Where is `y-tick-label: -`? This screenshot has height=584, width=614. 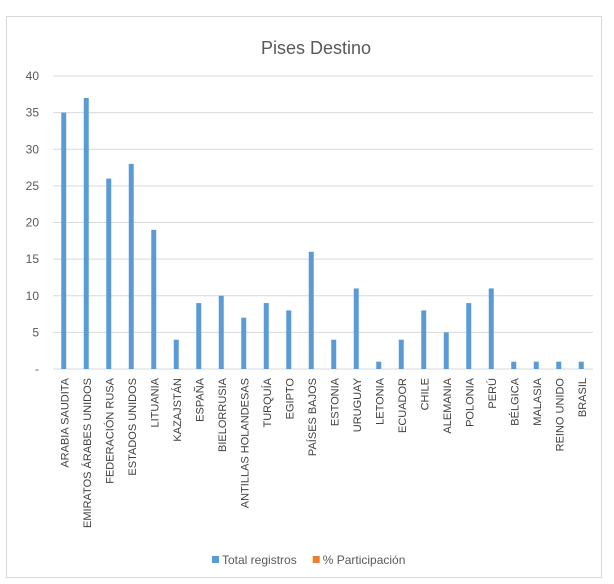
y-tick-label: - is located at coordinates (37, 369).